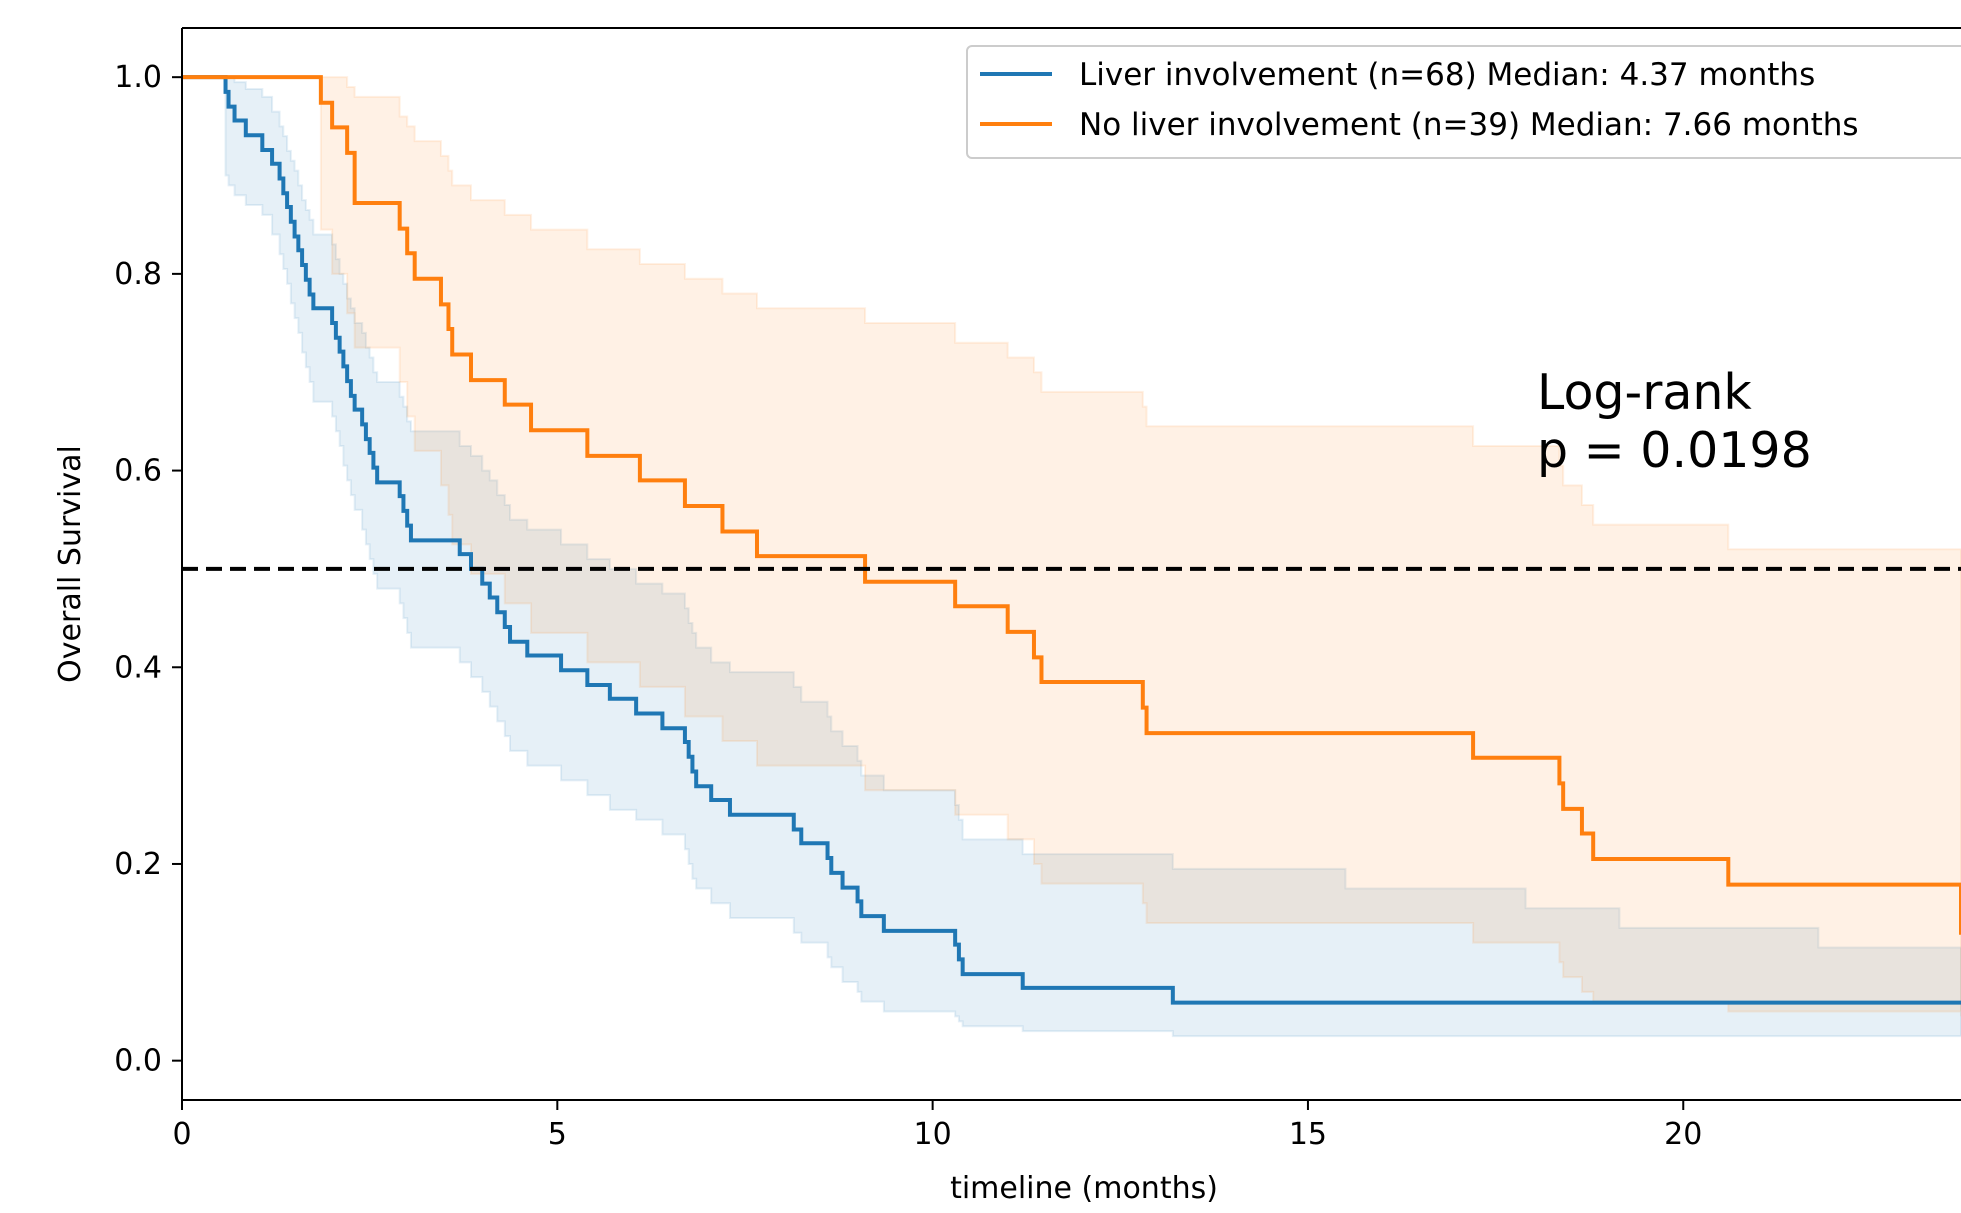 This screenshot has width=1961, height=1213. Describe the element at coordinates (1644, 392) in the screenshot. I see `logrank-label: Log-rank` at that location.